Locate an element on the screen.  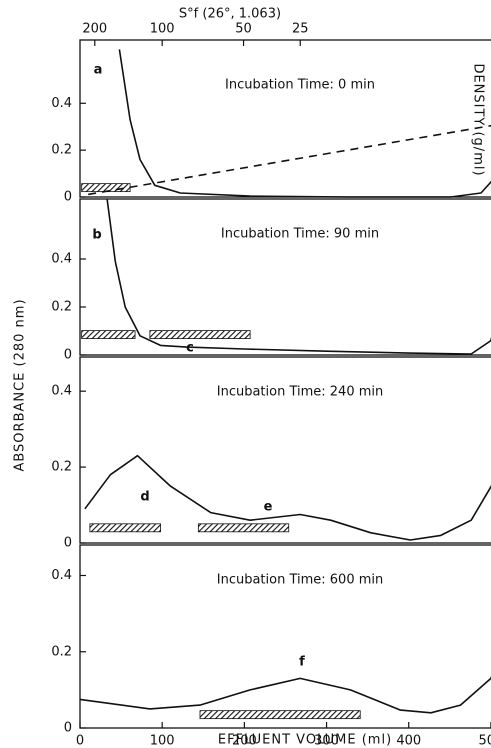
x-tick-label: 0 is located at coordinates (80, 741).